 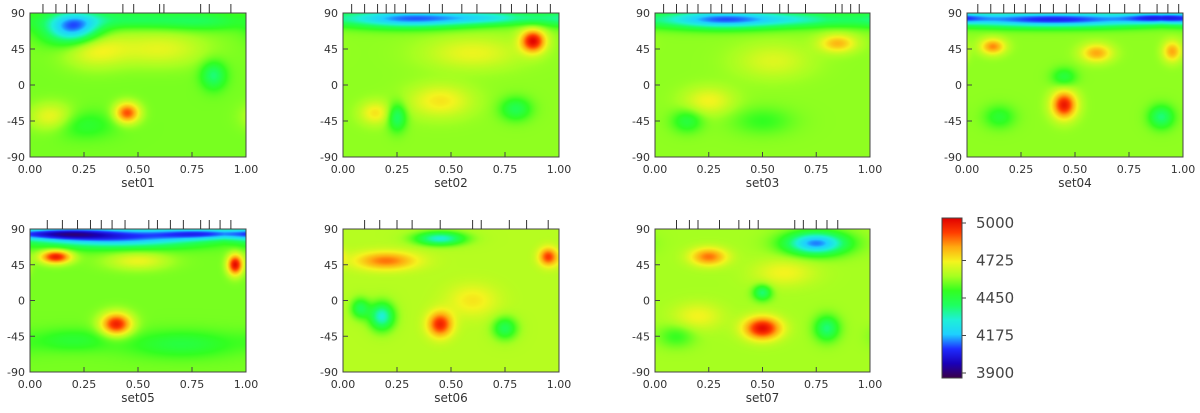 What do you see at coordinates (762, 85) in the screenshot?
I see `surface-map-set03` at bounding box center [762, 85].